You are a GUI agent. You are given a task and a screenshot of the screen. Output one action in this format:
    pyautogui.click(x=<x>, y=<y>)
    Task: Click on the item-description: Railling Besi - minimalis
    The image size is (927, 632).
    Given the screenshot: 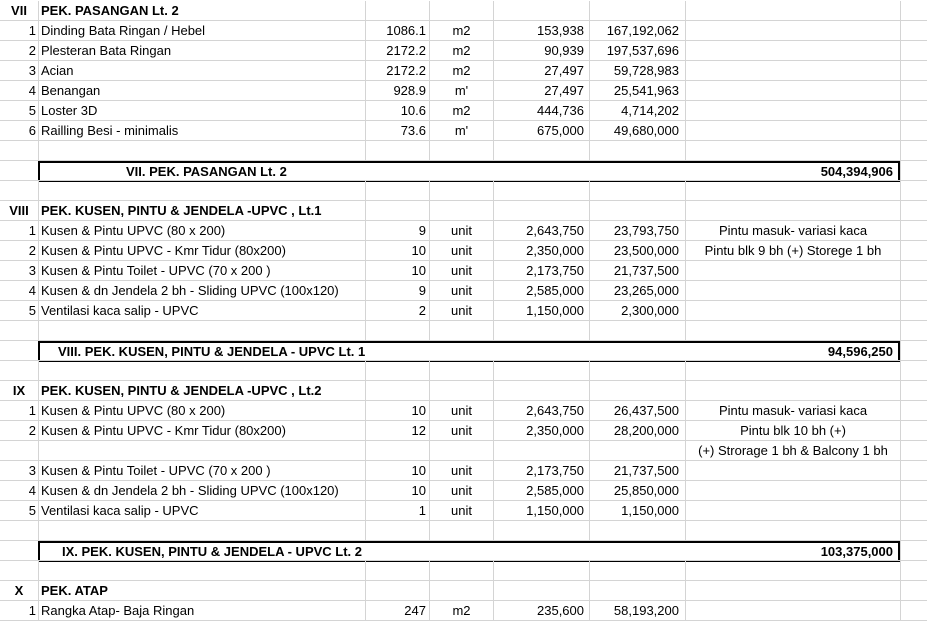 What is the action you would take?
    pyautogui.click(x=110, y=130)
    